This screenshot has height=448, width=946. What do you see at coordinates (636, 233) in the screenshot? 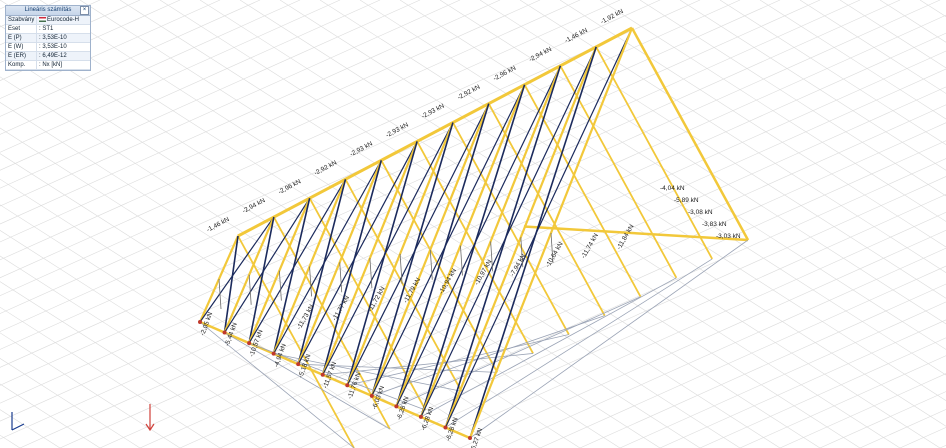
I see `back-eave-member` at bounding box center [636, 233].